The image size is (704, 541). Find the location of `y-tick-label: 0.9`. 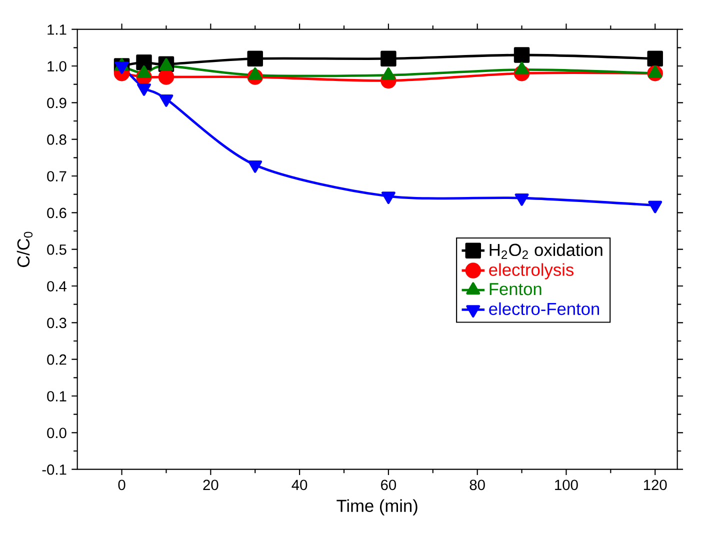

y-tick-label: 0.9 is located at coordinates (56, 103).